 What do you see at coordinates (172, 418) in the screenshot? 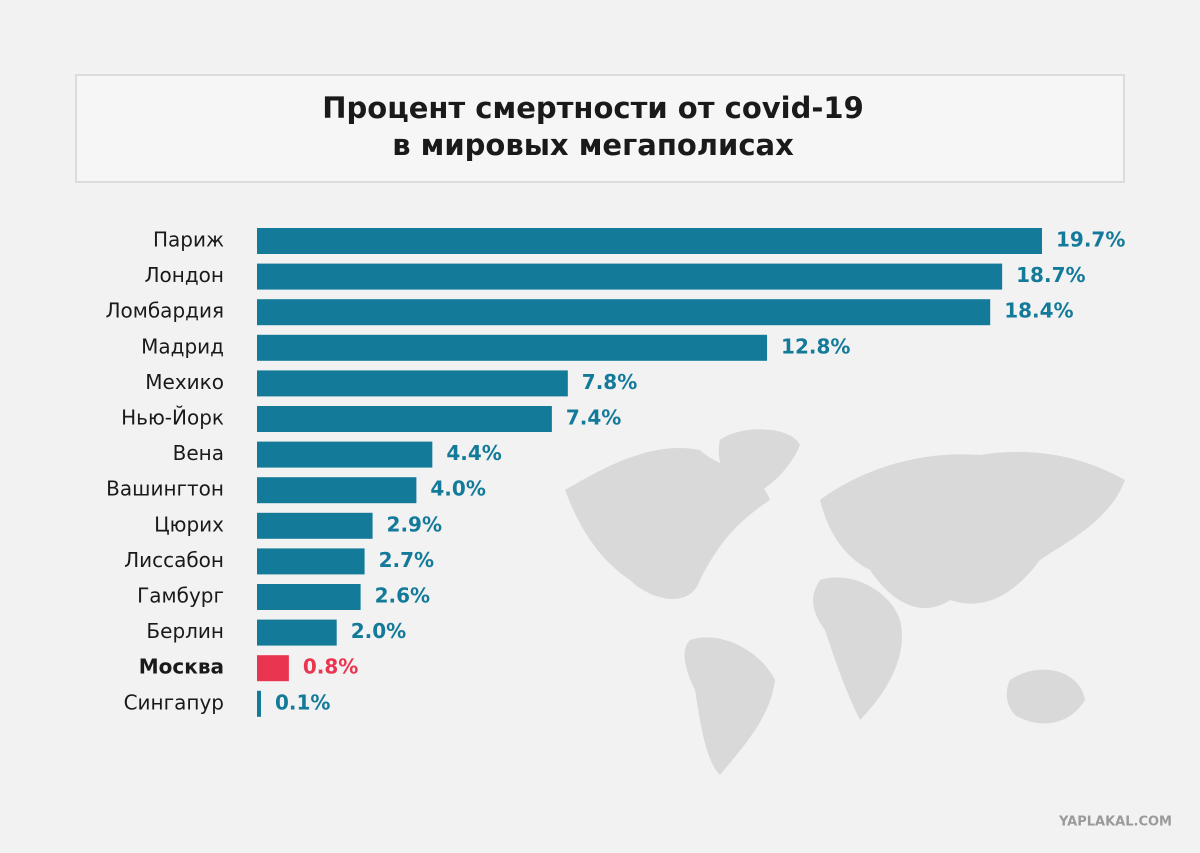
I see `category-label: Нью-Йорк` at bounding box center [172, 418].